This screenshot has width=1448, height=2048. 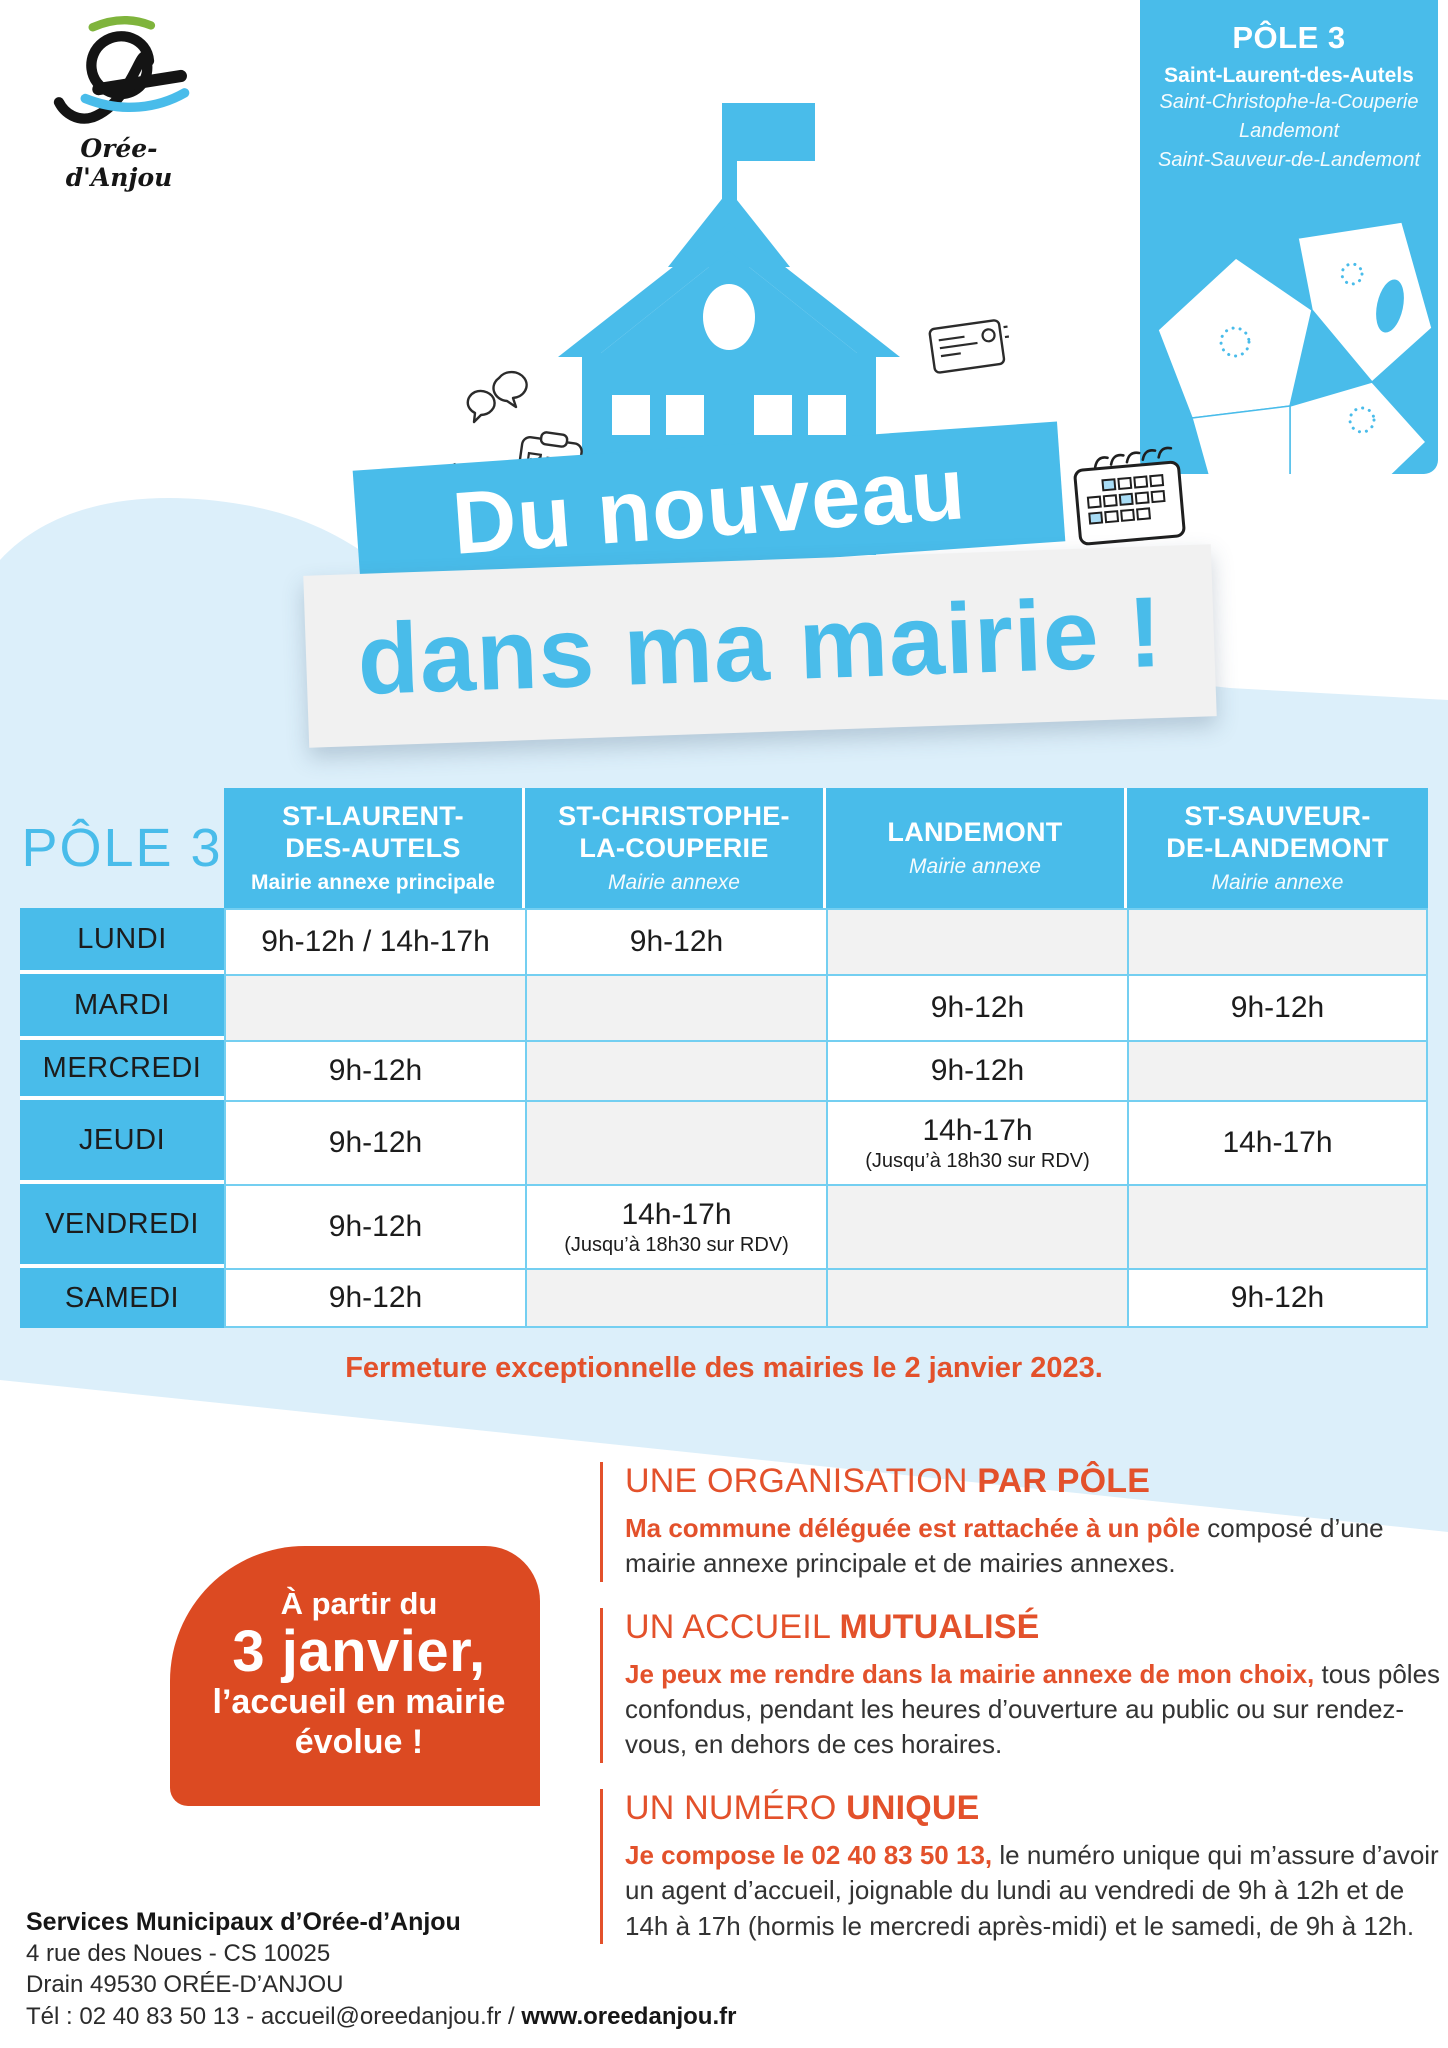 What do you see at coordinates (1289, 160) in the screenshot?
I see `pole-commune: Saint-Sauveur-de-Landemont` at bounding box center [1289, 160].